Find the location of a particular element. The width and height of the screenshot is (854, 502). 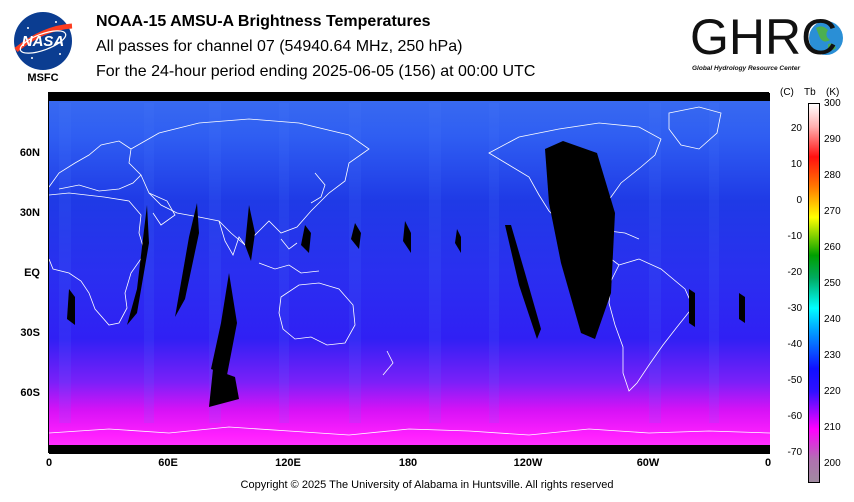

colorbar-celsius-tick: -10 is located at coordinates (794, 236).